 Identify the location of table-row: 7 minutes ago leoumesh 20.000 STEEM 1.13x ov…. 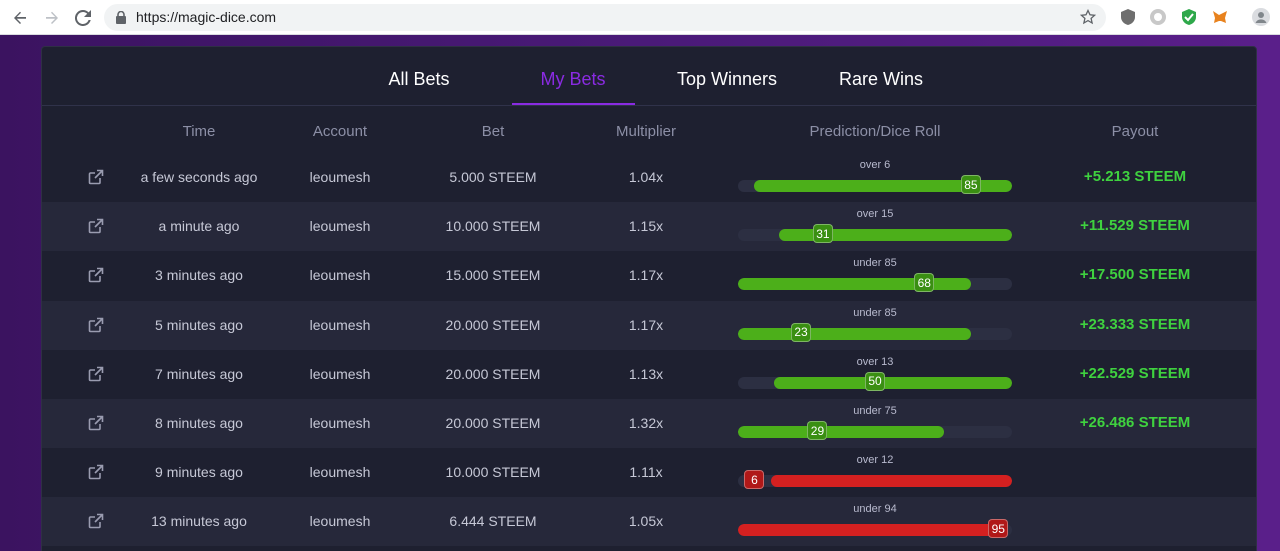
(649, 374).